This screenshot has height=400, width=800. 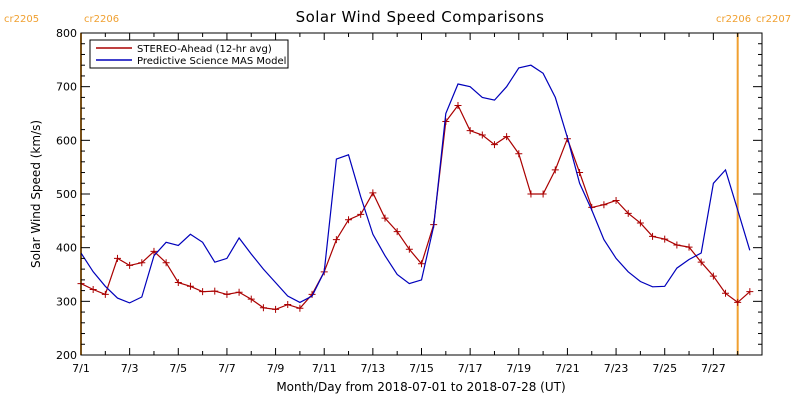 I want to click on x-tick-label-0: 7/1, so click(x=81, y=368).